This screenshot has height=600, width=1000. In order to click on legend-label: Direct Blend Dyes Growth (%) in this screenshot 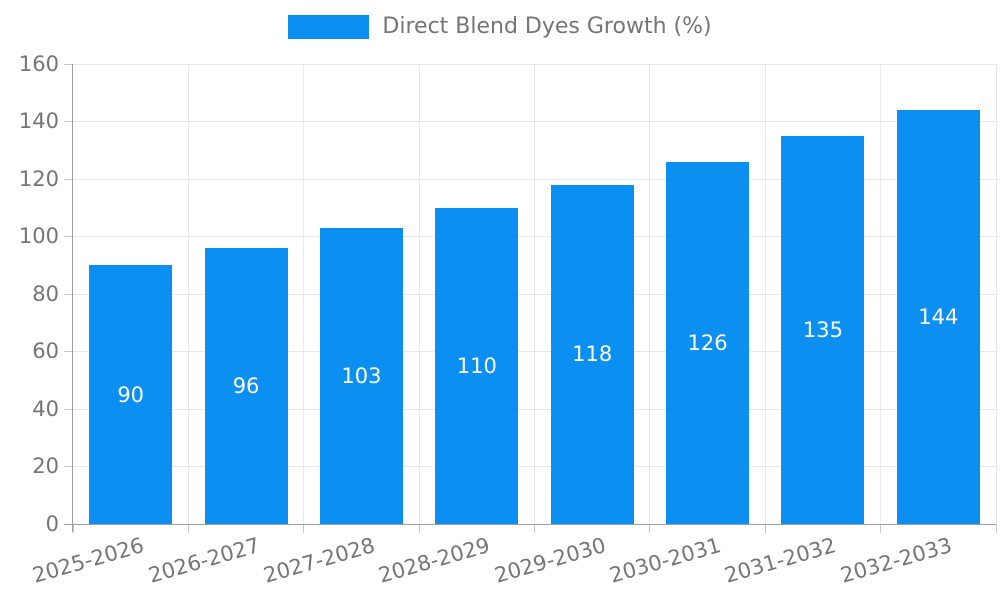, I will do `click(547, 26)`.